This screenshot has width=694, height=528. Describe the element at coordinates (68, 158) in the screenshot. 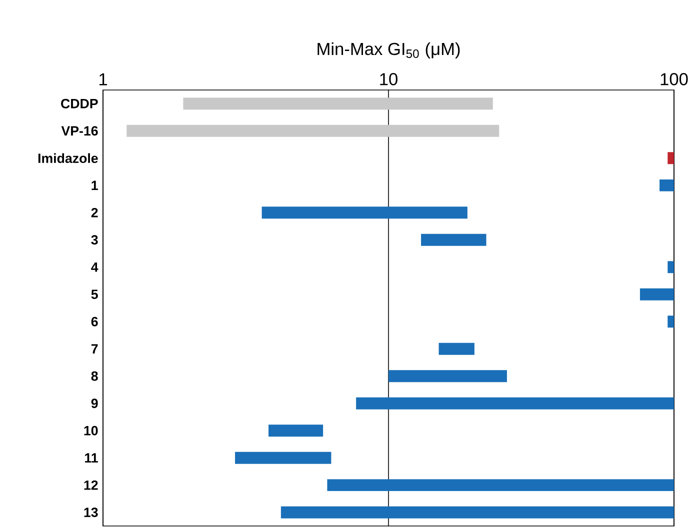

I see `y-tick-label: Imidazole` at that location.